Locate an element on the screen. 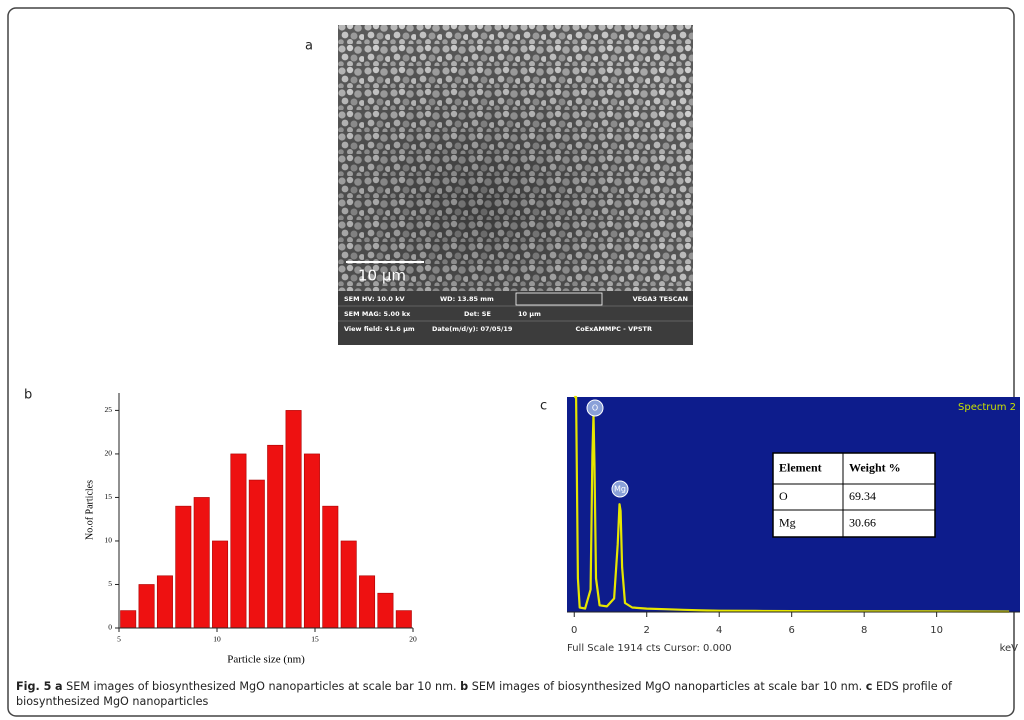 Image resolution: width=1024 pixels, height=720 pixels. table-cell: 30.66 is located at coordinates (862, 522).